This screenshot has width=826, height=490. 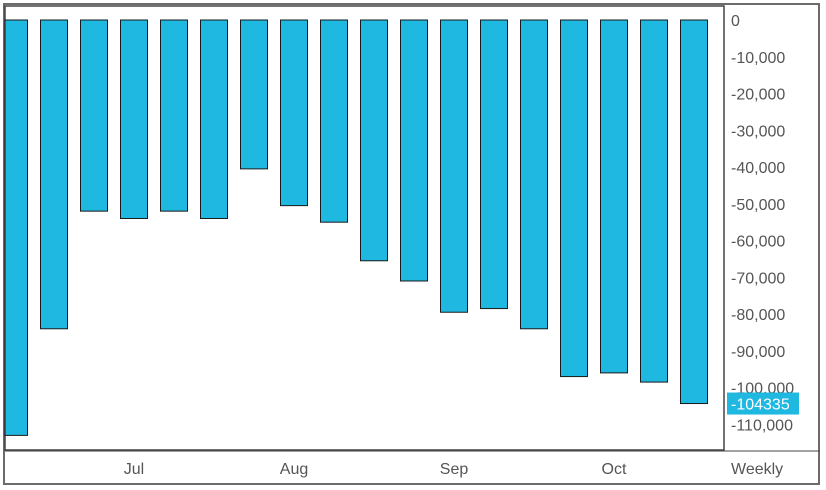 What do you see at coordinates (757, 469) in the screenshot?
I see `period-label: Weekly` at bounding box center [757, 469].